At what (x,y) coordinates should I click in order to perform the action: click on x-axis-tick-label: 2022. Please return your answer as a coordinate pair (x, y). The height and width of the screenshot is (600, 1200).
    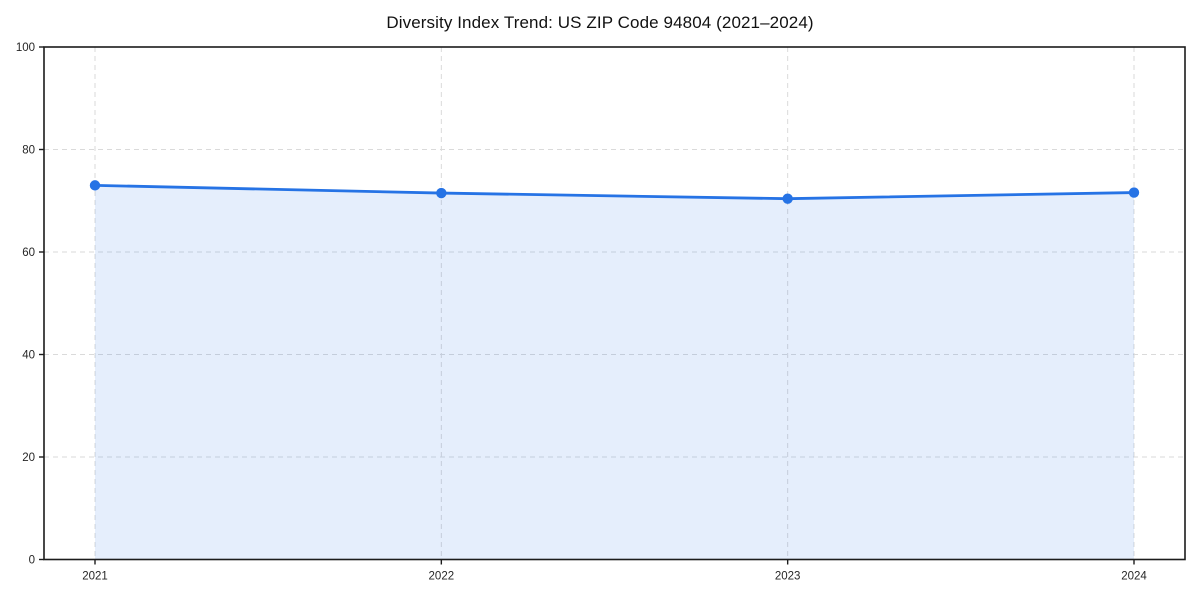
    Looking at the image, I should click on (442, 577).